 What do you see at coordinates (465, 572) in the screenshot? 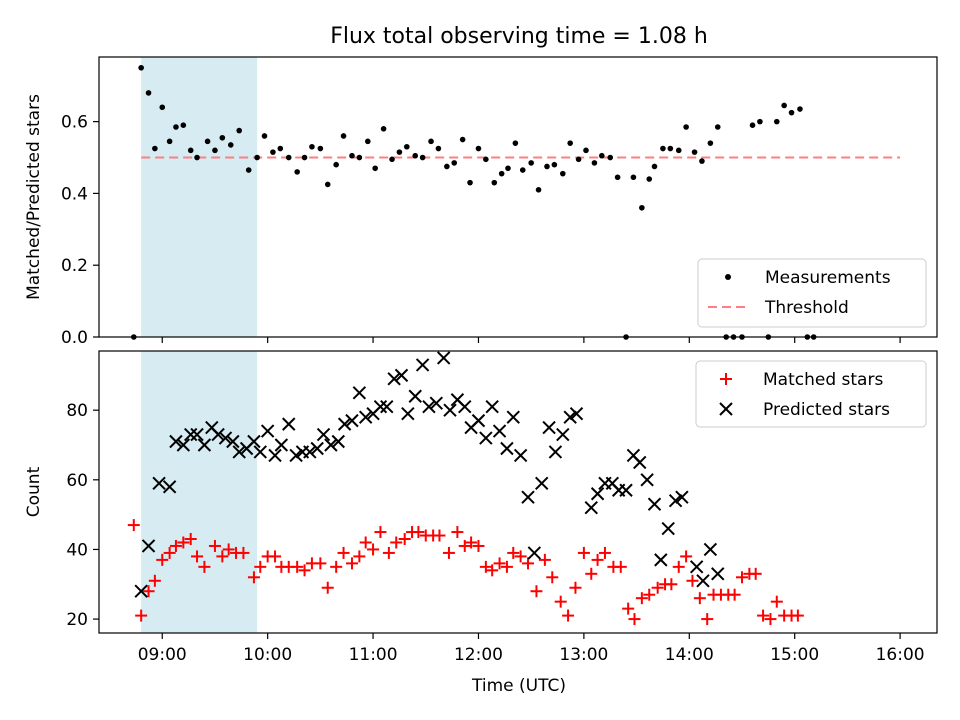
I see `series-matched-stars` at bounding box center [465, 572].